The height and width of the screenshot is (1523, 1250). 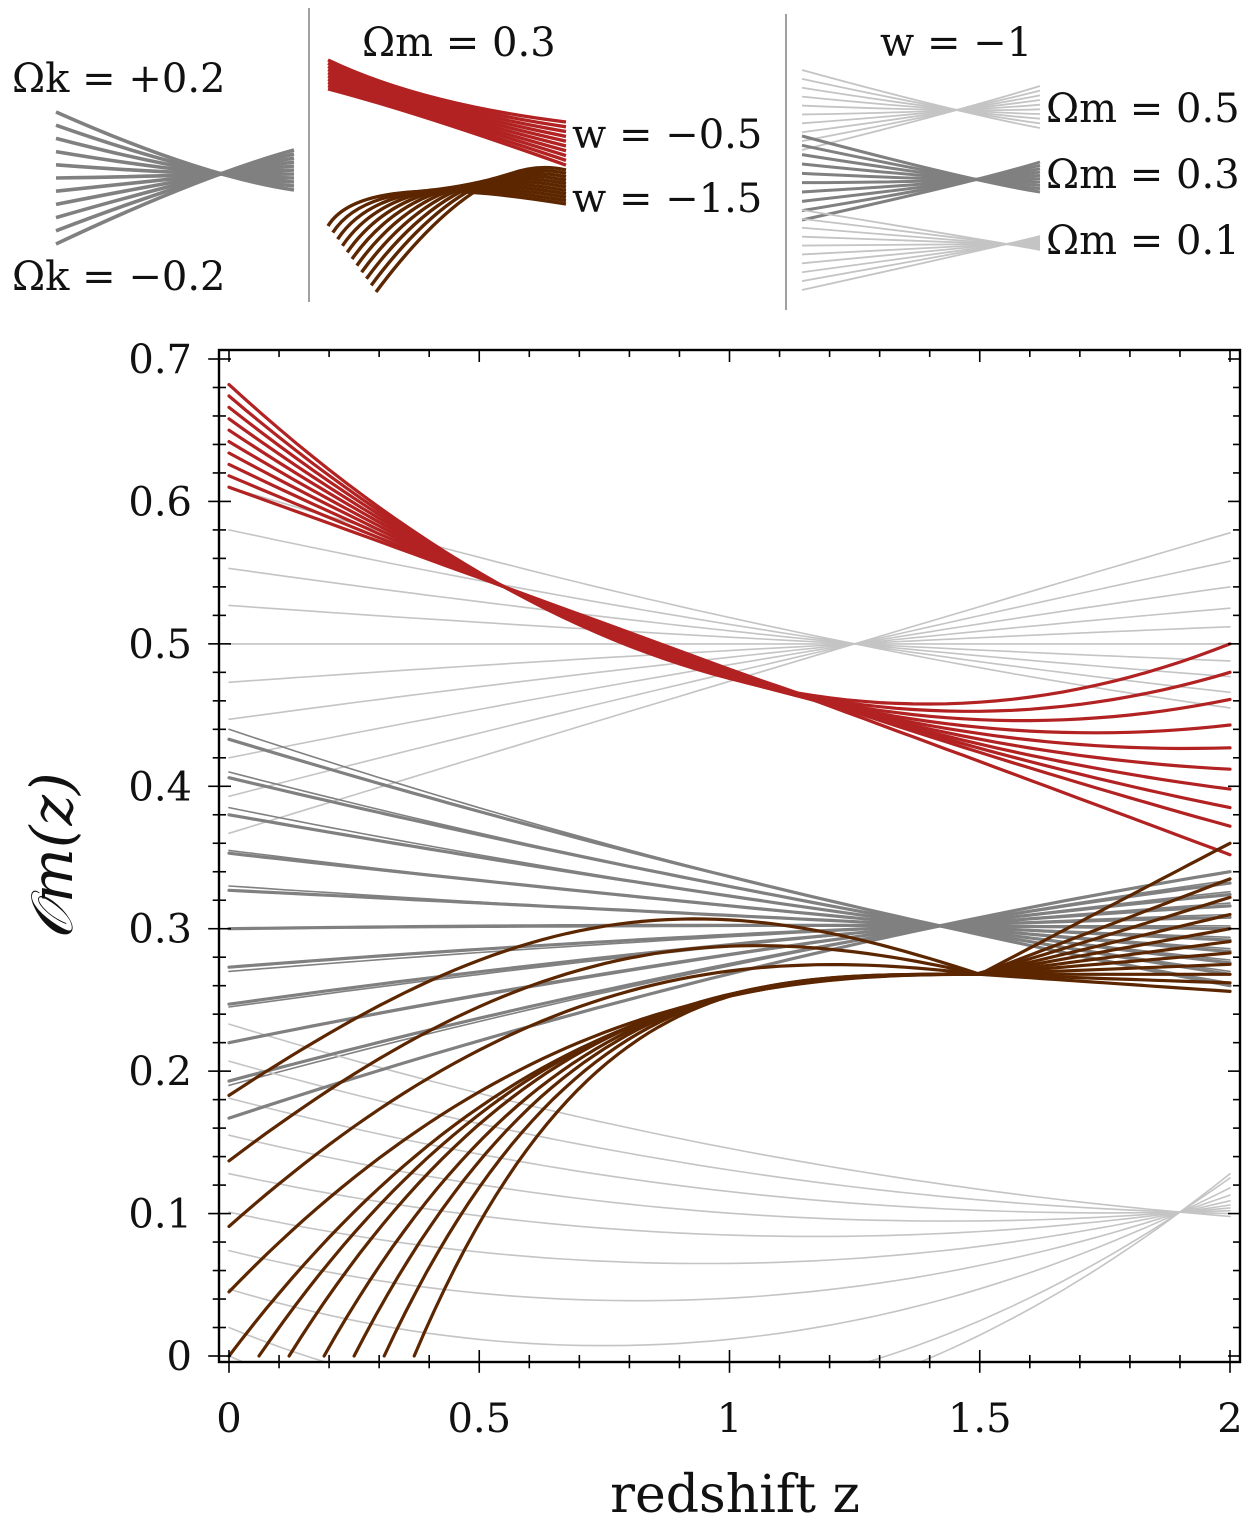 I want to click on y-tick-label: 0.6, so click(x=160, y=502).